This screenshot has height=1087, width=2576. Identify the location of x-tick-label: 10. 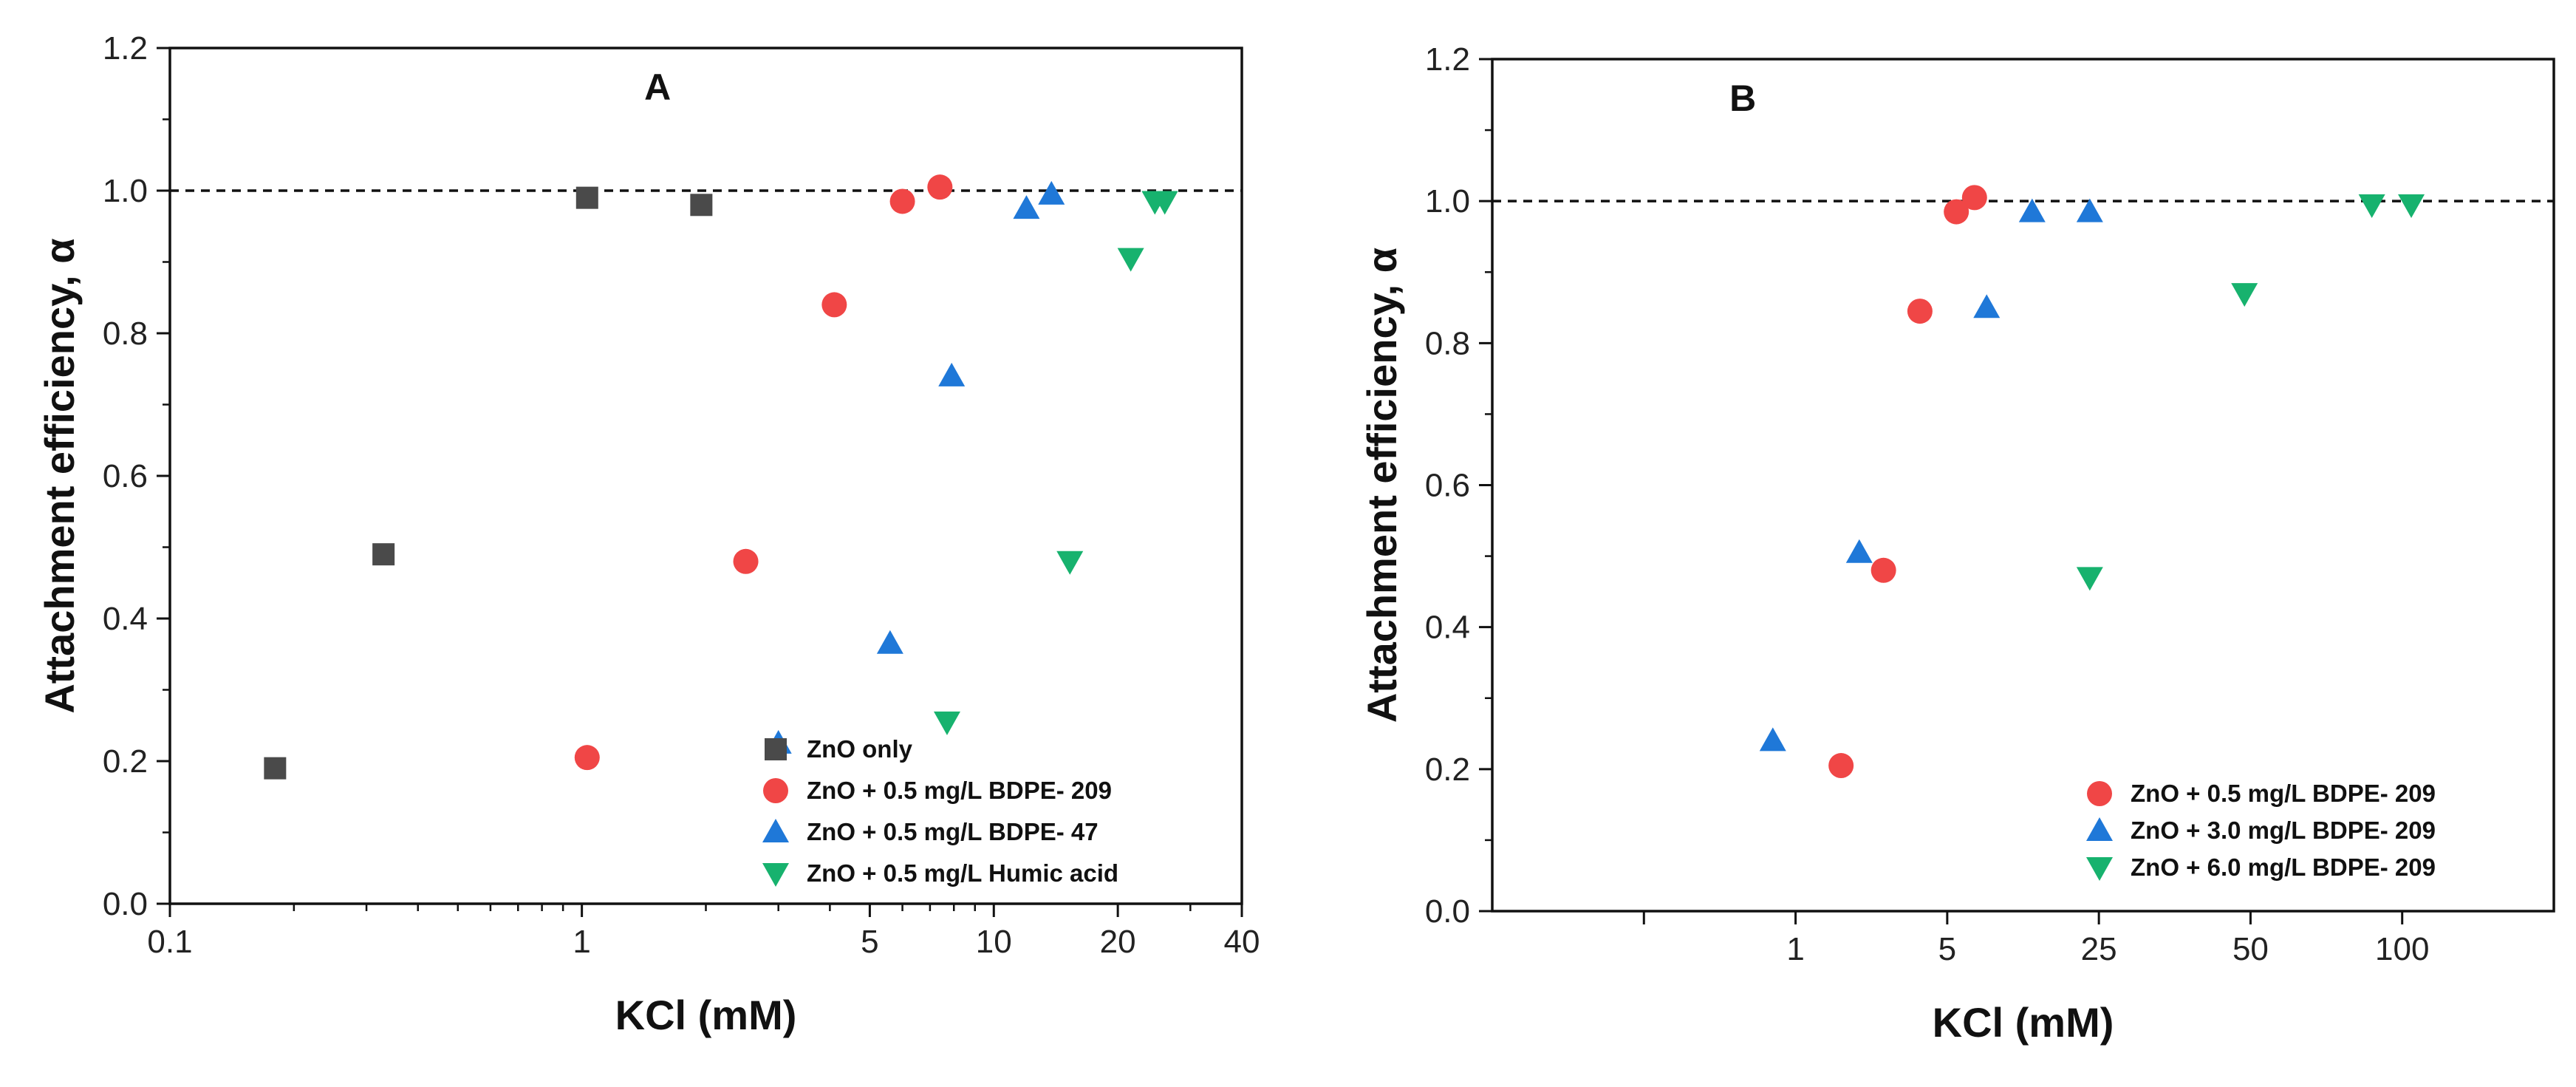
(994, 942).